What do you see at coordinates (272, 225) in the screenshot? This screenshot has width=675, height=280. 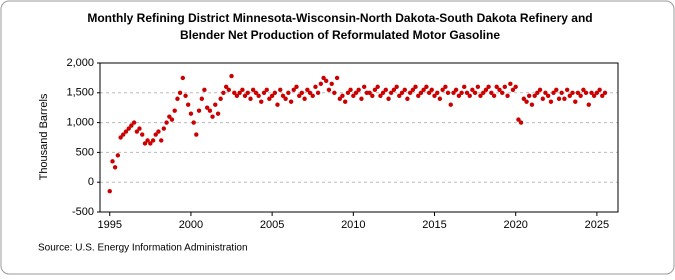 I see `x-tick-label: 2005` at bounding box center [272, 225].